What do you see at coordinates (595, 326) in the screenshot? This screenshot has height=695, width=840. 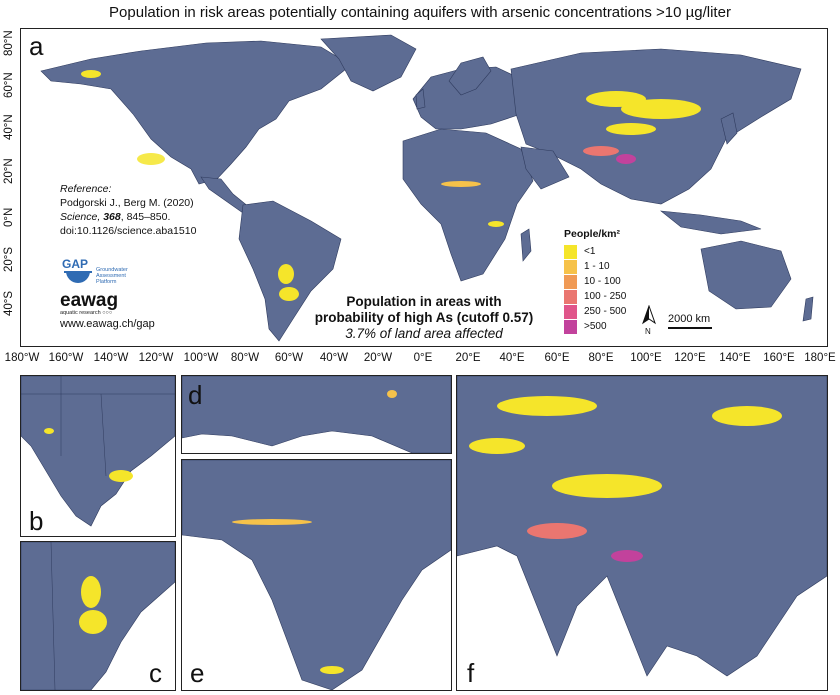 I see `legend-item: >500` at bounding box center [595, 326].